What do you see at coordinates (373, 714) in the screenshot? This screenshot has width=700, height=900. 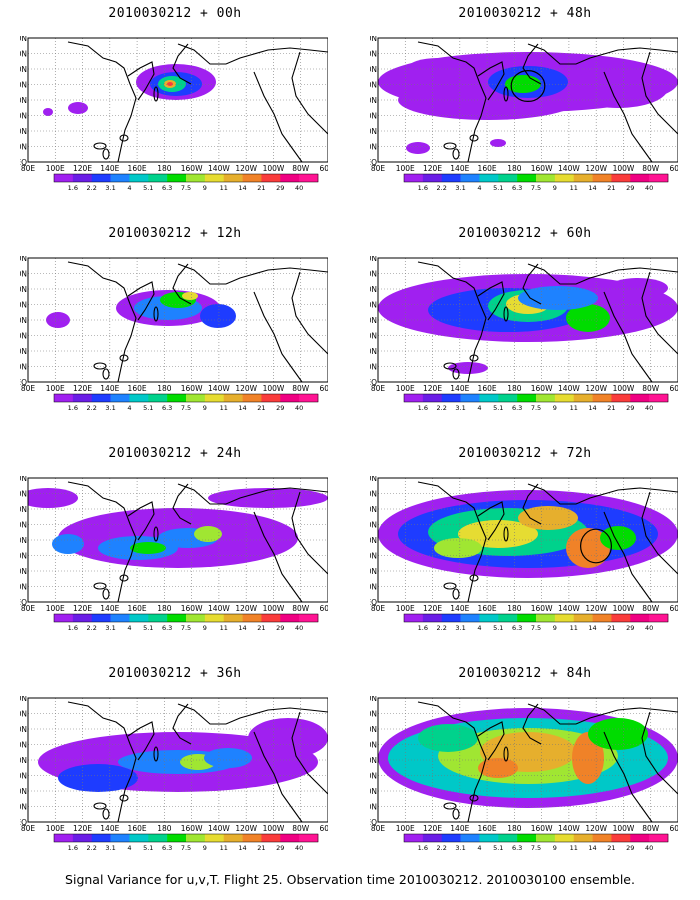 I see `lat-label: 70N` at bounding box center [373, 714].